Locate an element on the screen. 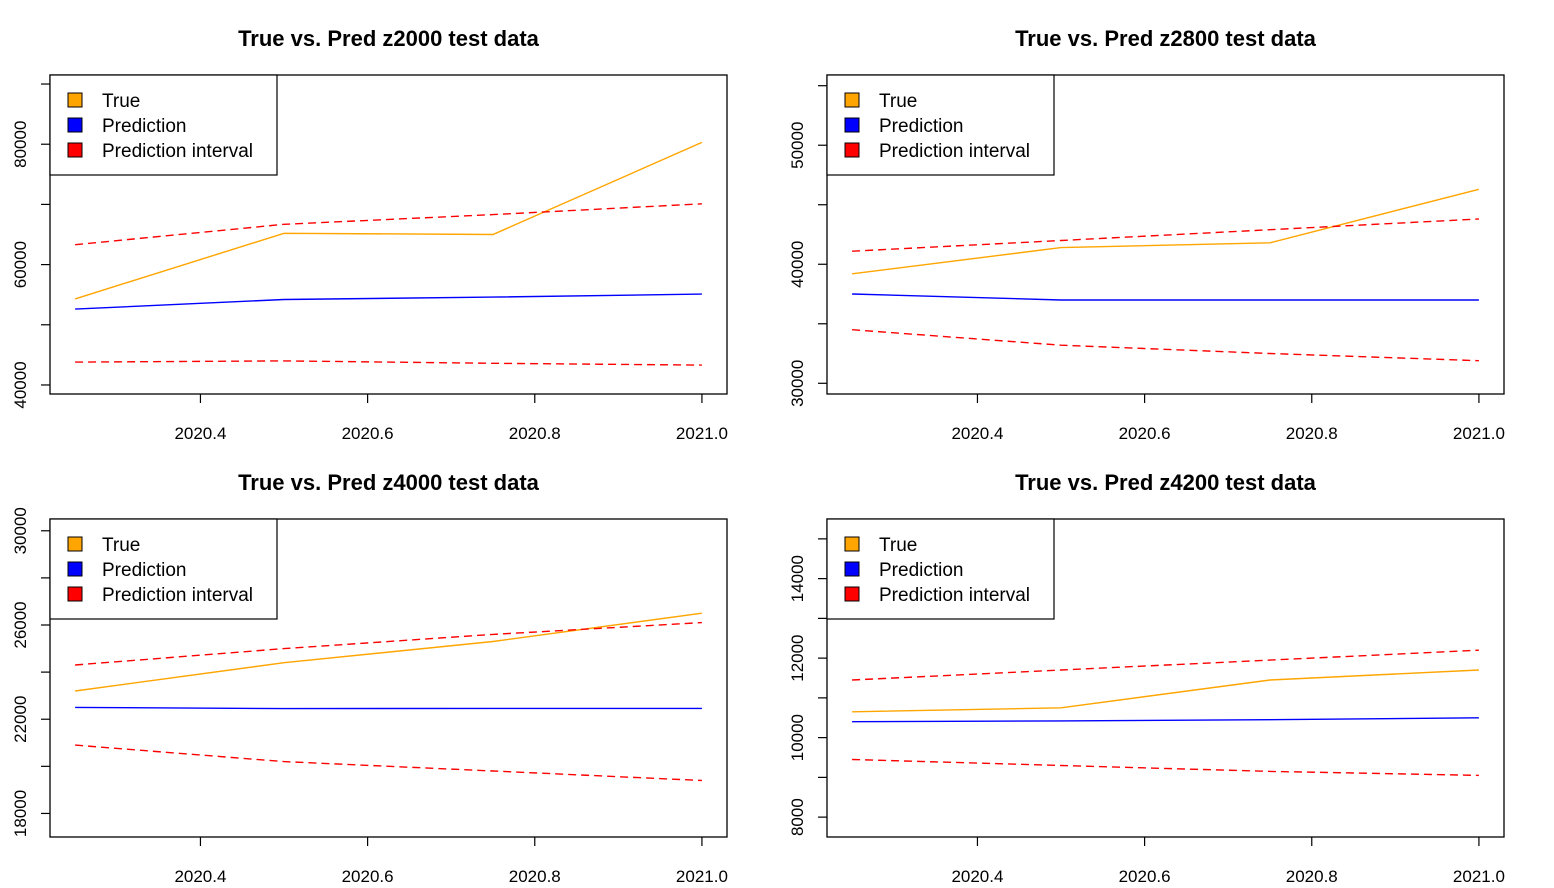 This screenshot has height=888, width=1554. y-tick-label: 18000 is located at coordinates (20, 813).